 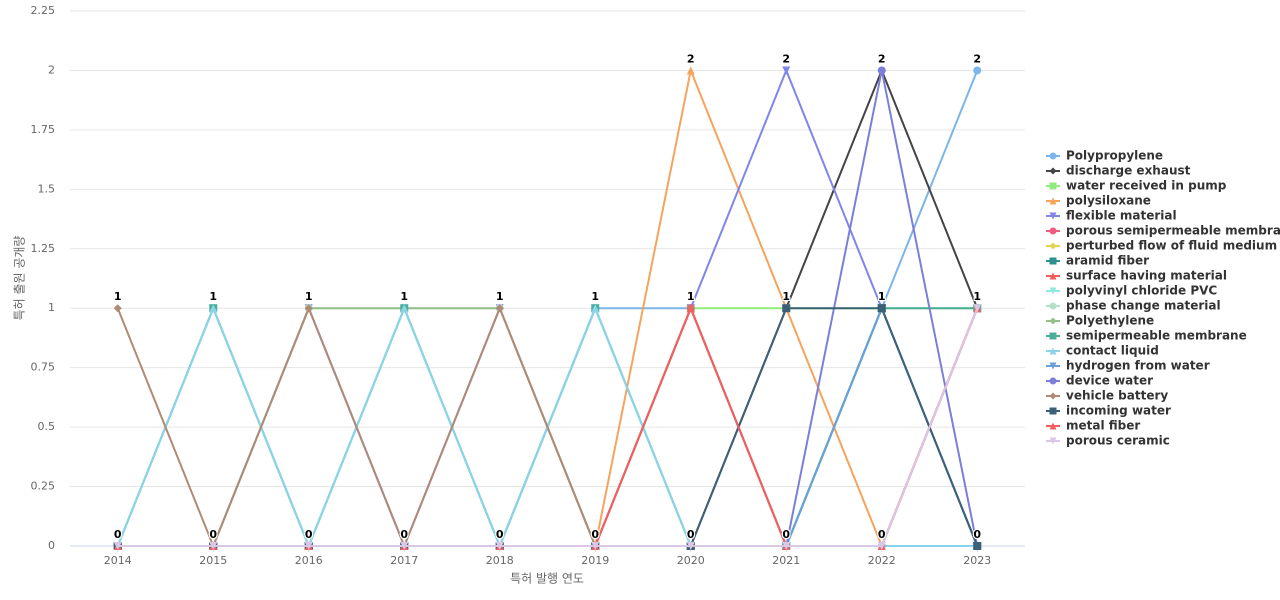 I want to click on legend-item: porous semipermeable membrane, so click(x=1163, y=231).